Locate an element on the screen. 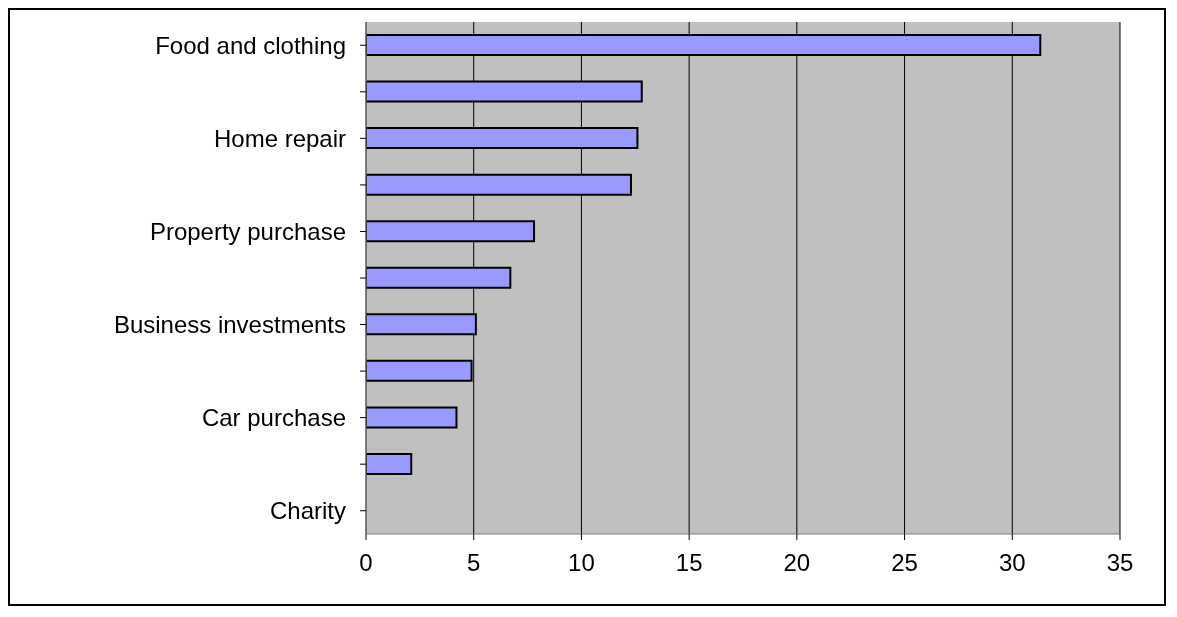 The width and height of the screenshot is (1177, 617). x-tick-label: 20 is located at coordinates (797, 563).